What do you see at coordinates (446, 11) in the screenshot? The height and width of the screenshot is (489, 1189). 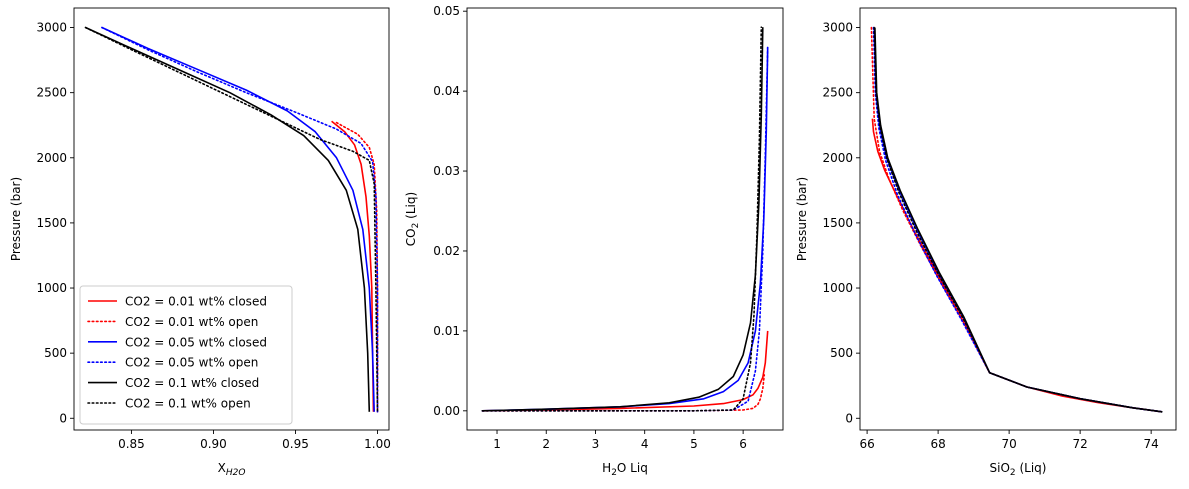 I see `y-tick-label: 0.05` at bounding box center [446, 11].